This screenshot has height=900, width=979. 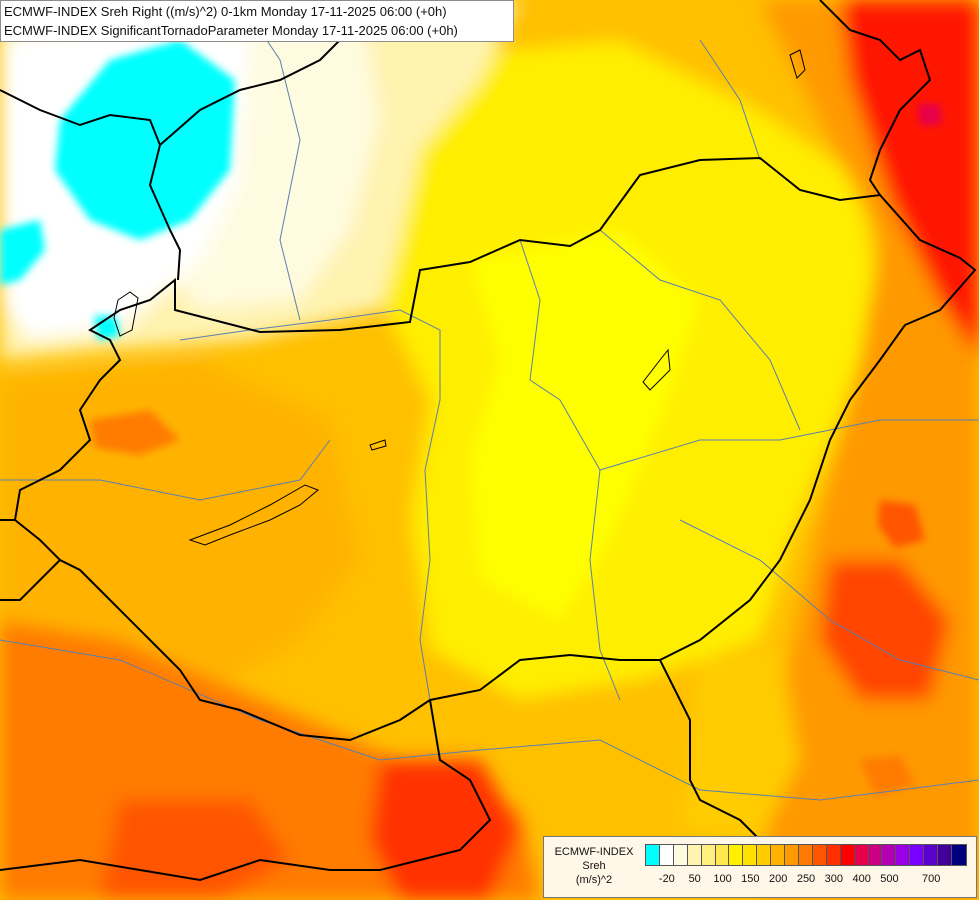 I want to click on legend-tick-label: 100, so click(x=722, y=879).